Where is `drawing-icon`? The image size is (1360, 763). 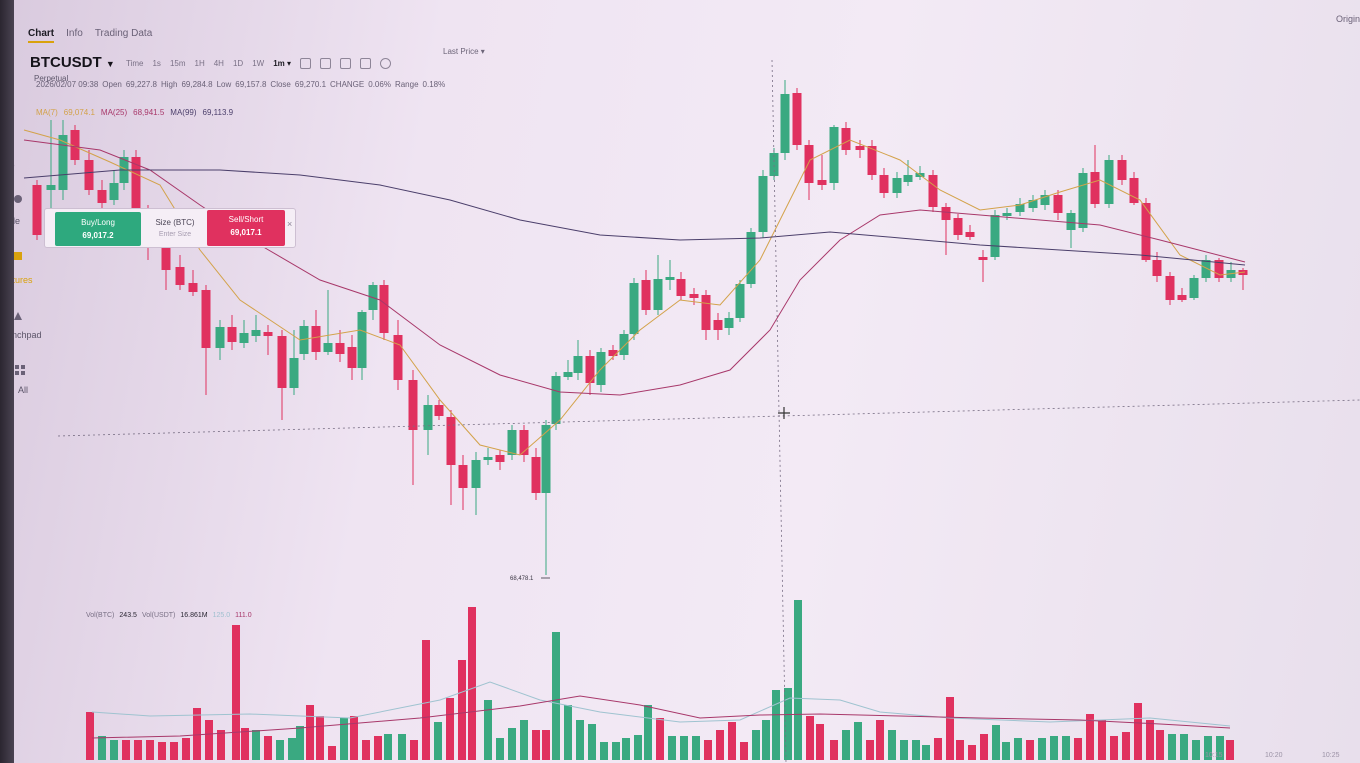 drawing-icon is located at coordinates (366, 63).